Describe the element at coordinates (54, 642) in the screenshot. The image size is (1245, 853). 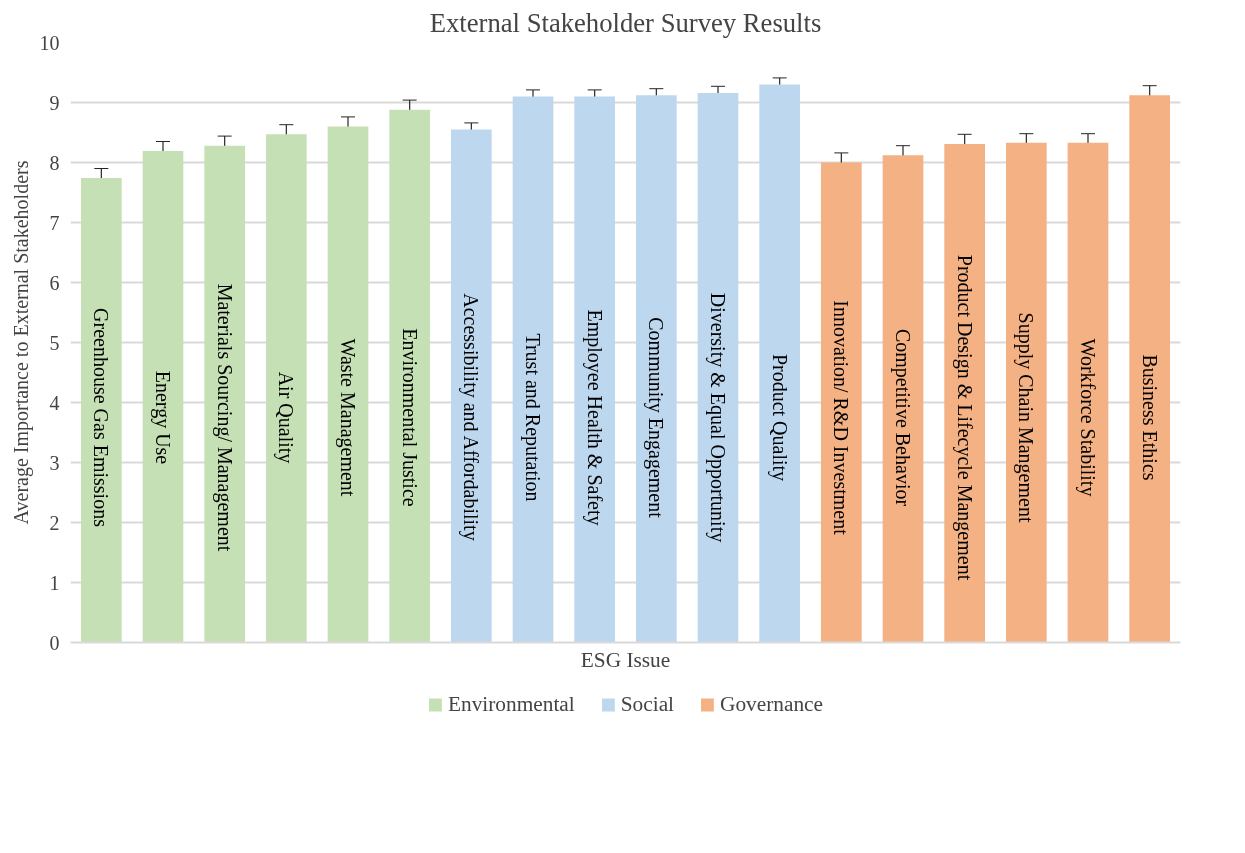
I see `y-tick-label: 0` at that location.